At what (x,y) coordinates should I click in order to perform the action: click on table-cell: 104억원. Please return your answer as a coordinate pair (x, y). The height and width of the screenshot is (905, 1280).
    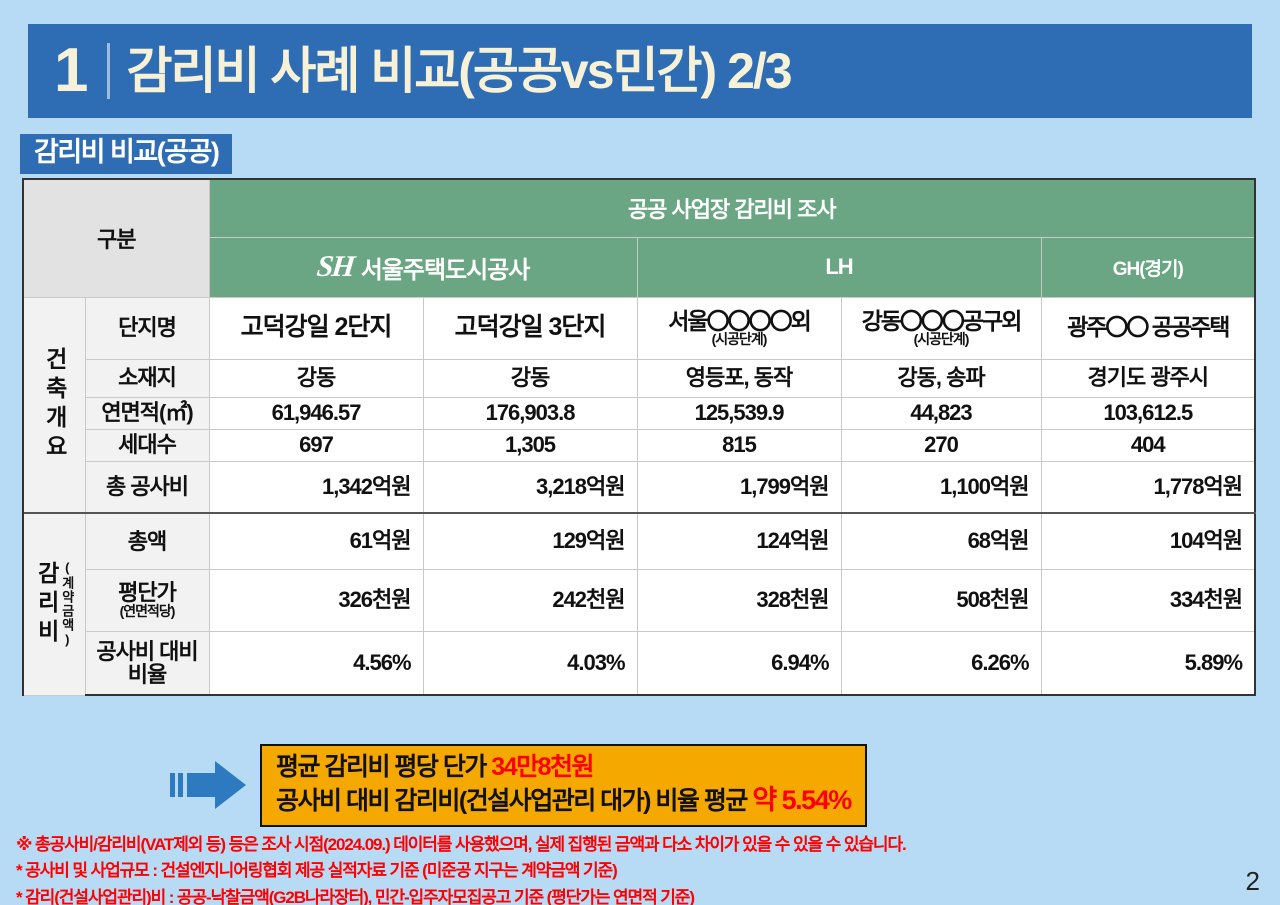
    Looking at the image, I should click on (1148, 541).